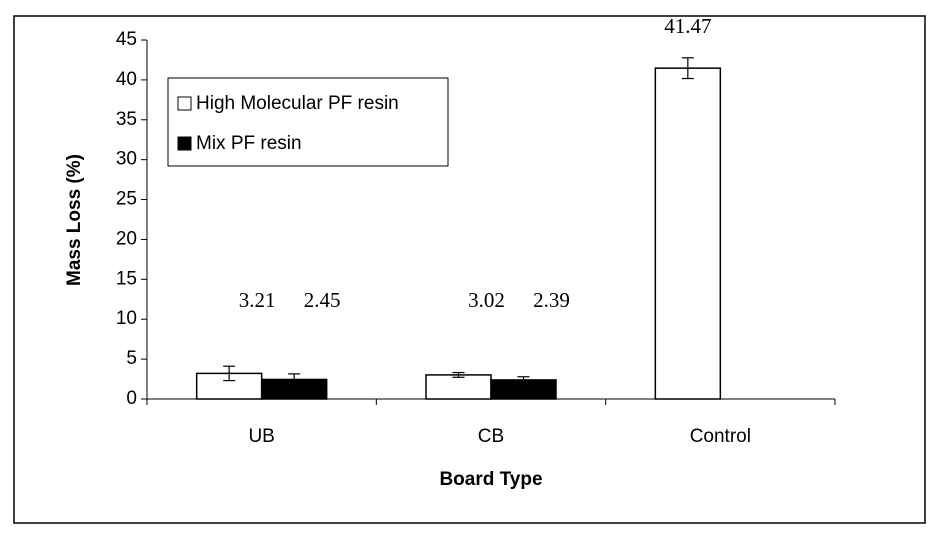 Image resolution: width=941 pixels, height=542 pixels. Describe the element at coordinates (126, 318) in the screenshot. I see `y-tick-label: 10` at that location.